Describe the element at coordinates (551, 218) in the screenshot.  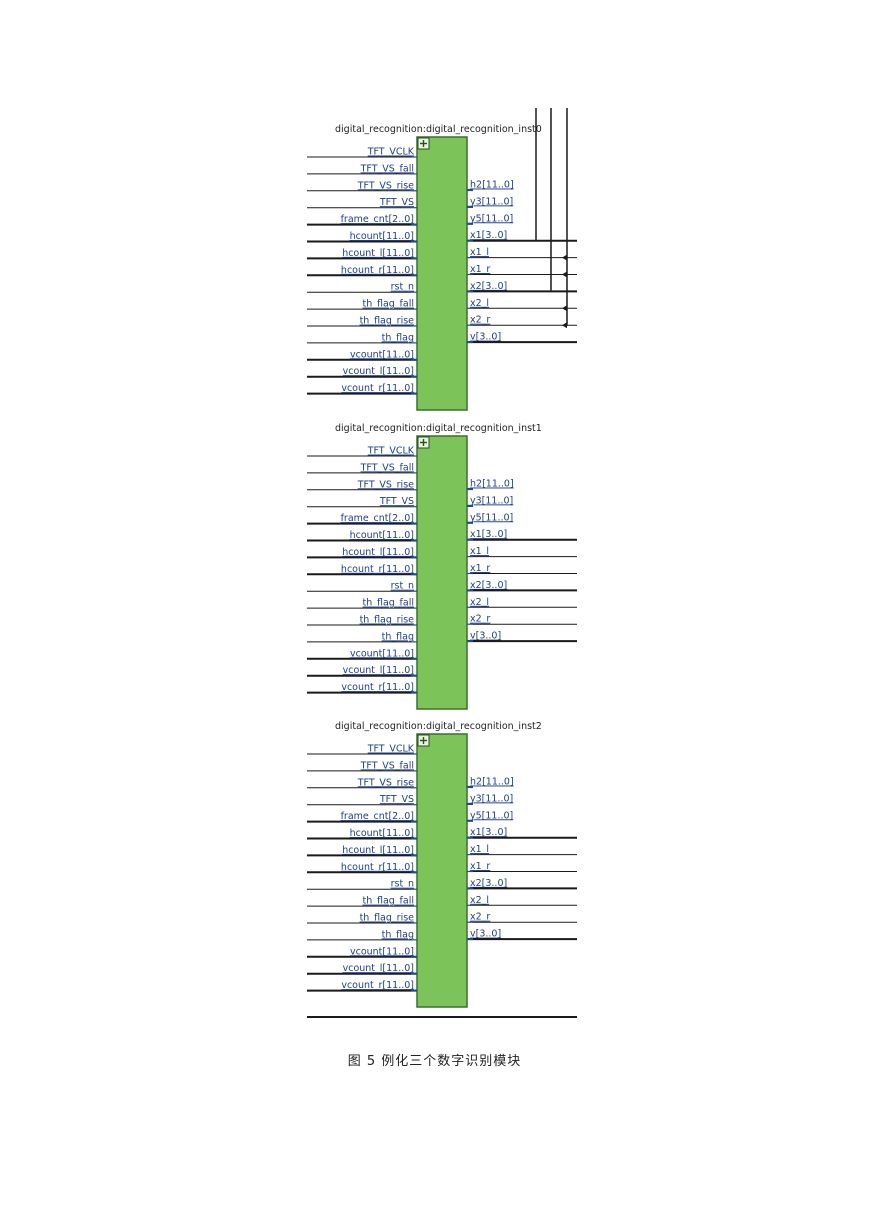
I see `routing-wires` at that location.